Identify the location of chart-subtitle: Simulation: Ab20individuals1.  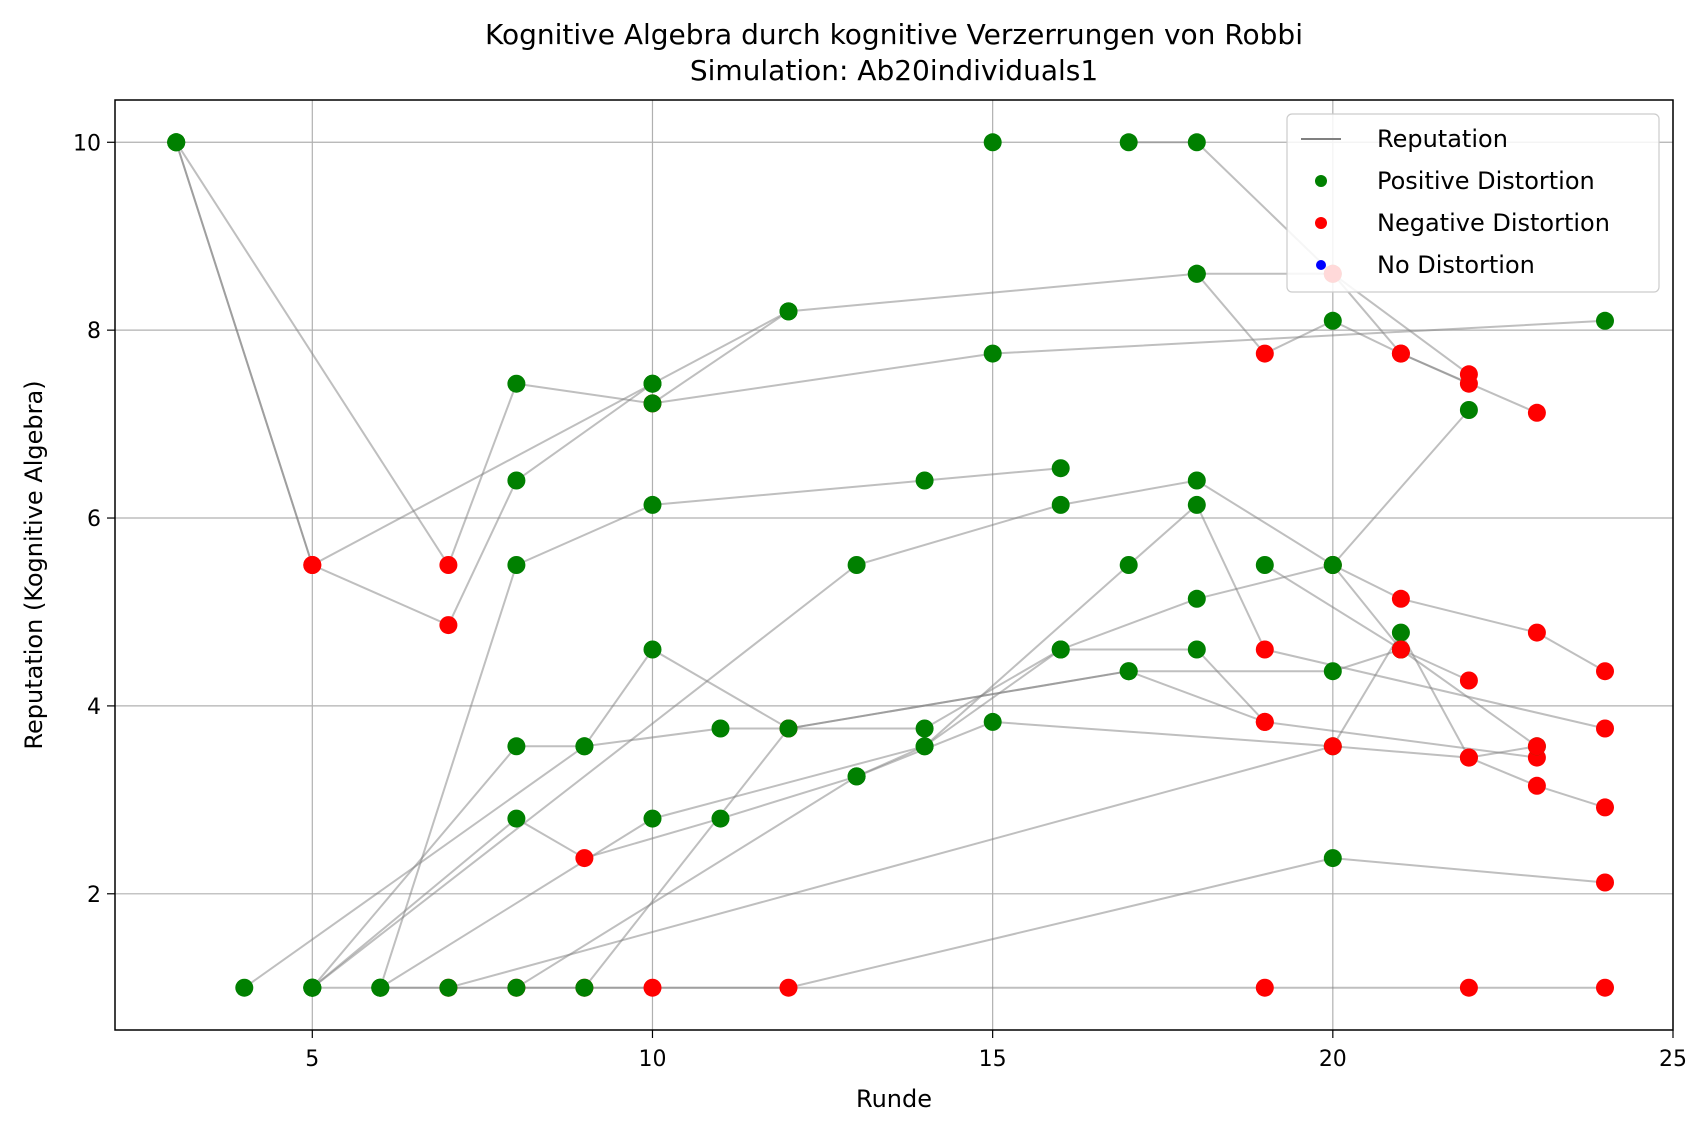
(894, 70).